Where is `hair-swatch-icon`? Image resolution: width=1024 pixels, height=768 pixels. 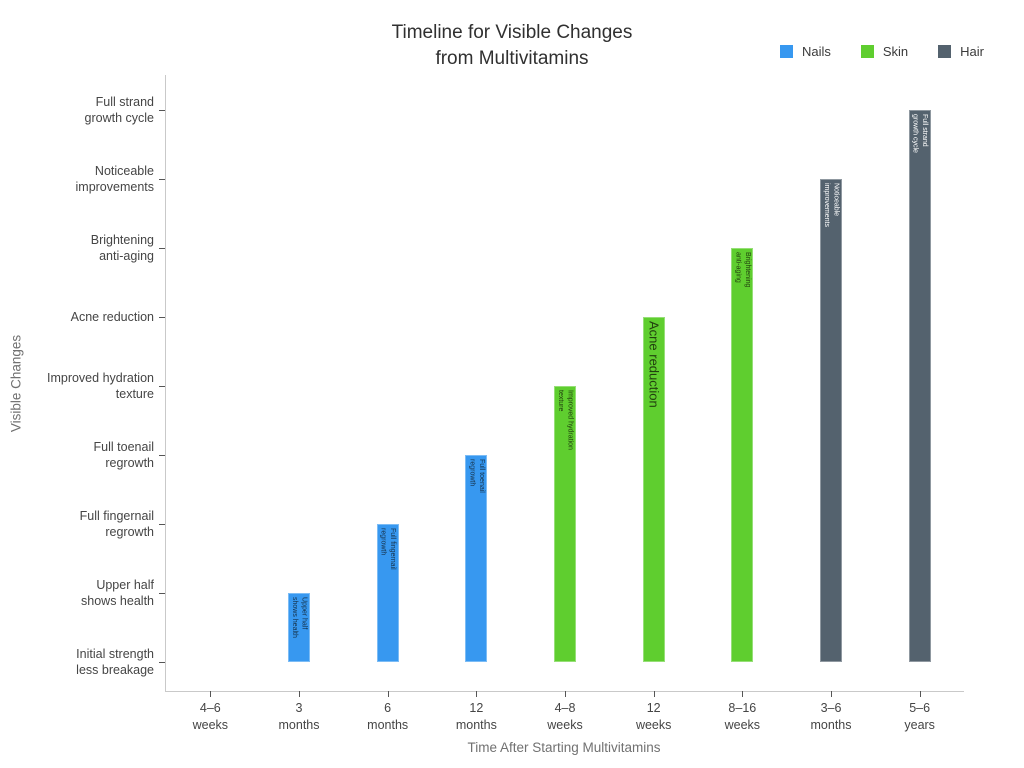 hair-swatch-icon is located at coordinates (945, 51).